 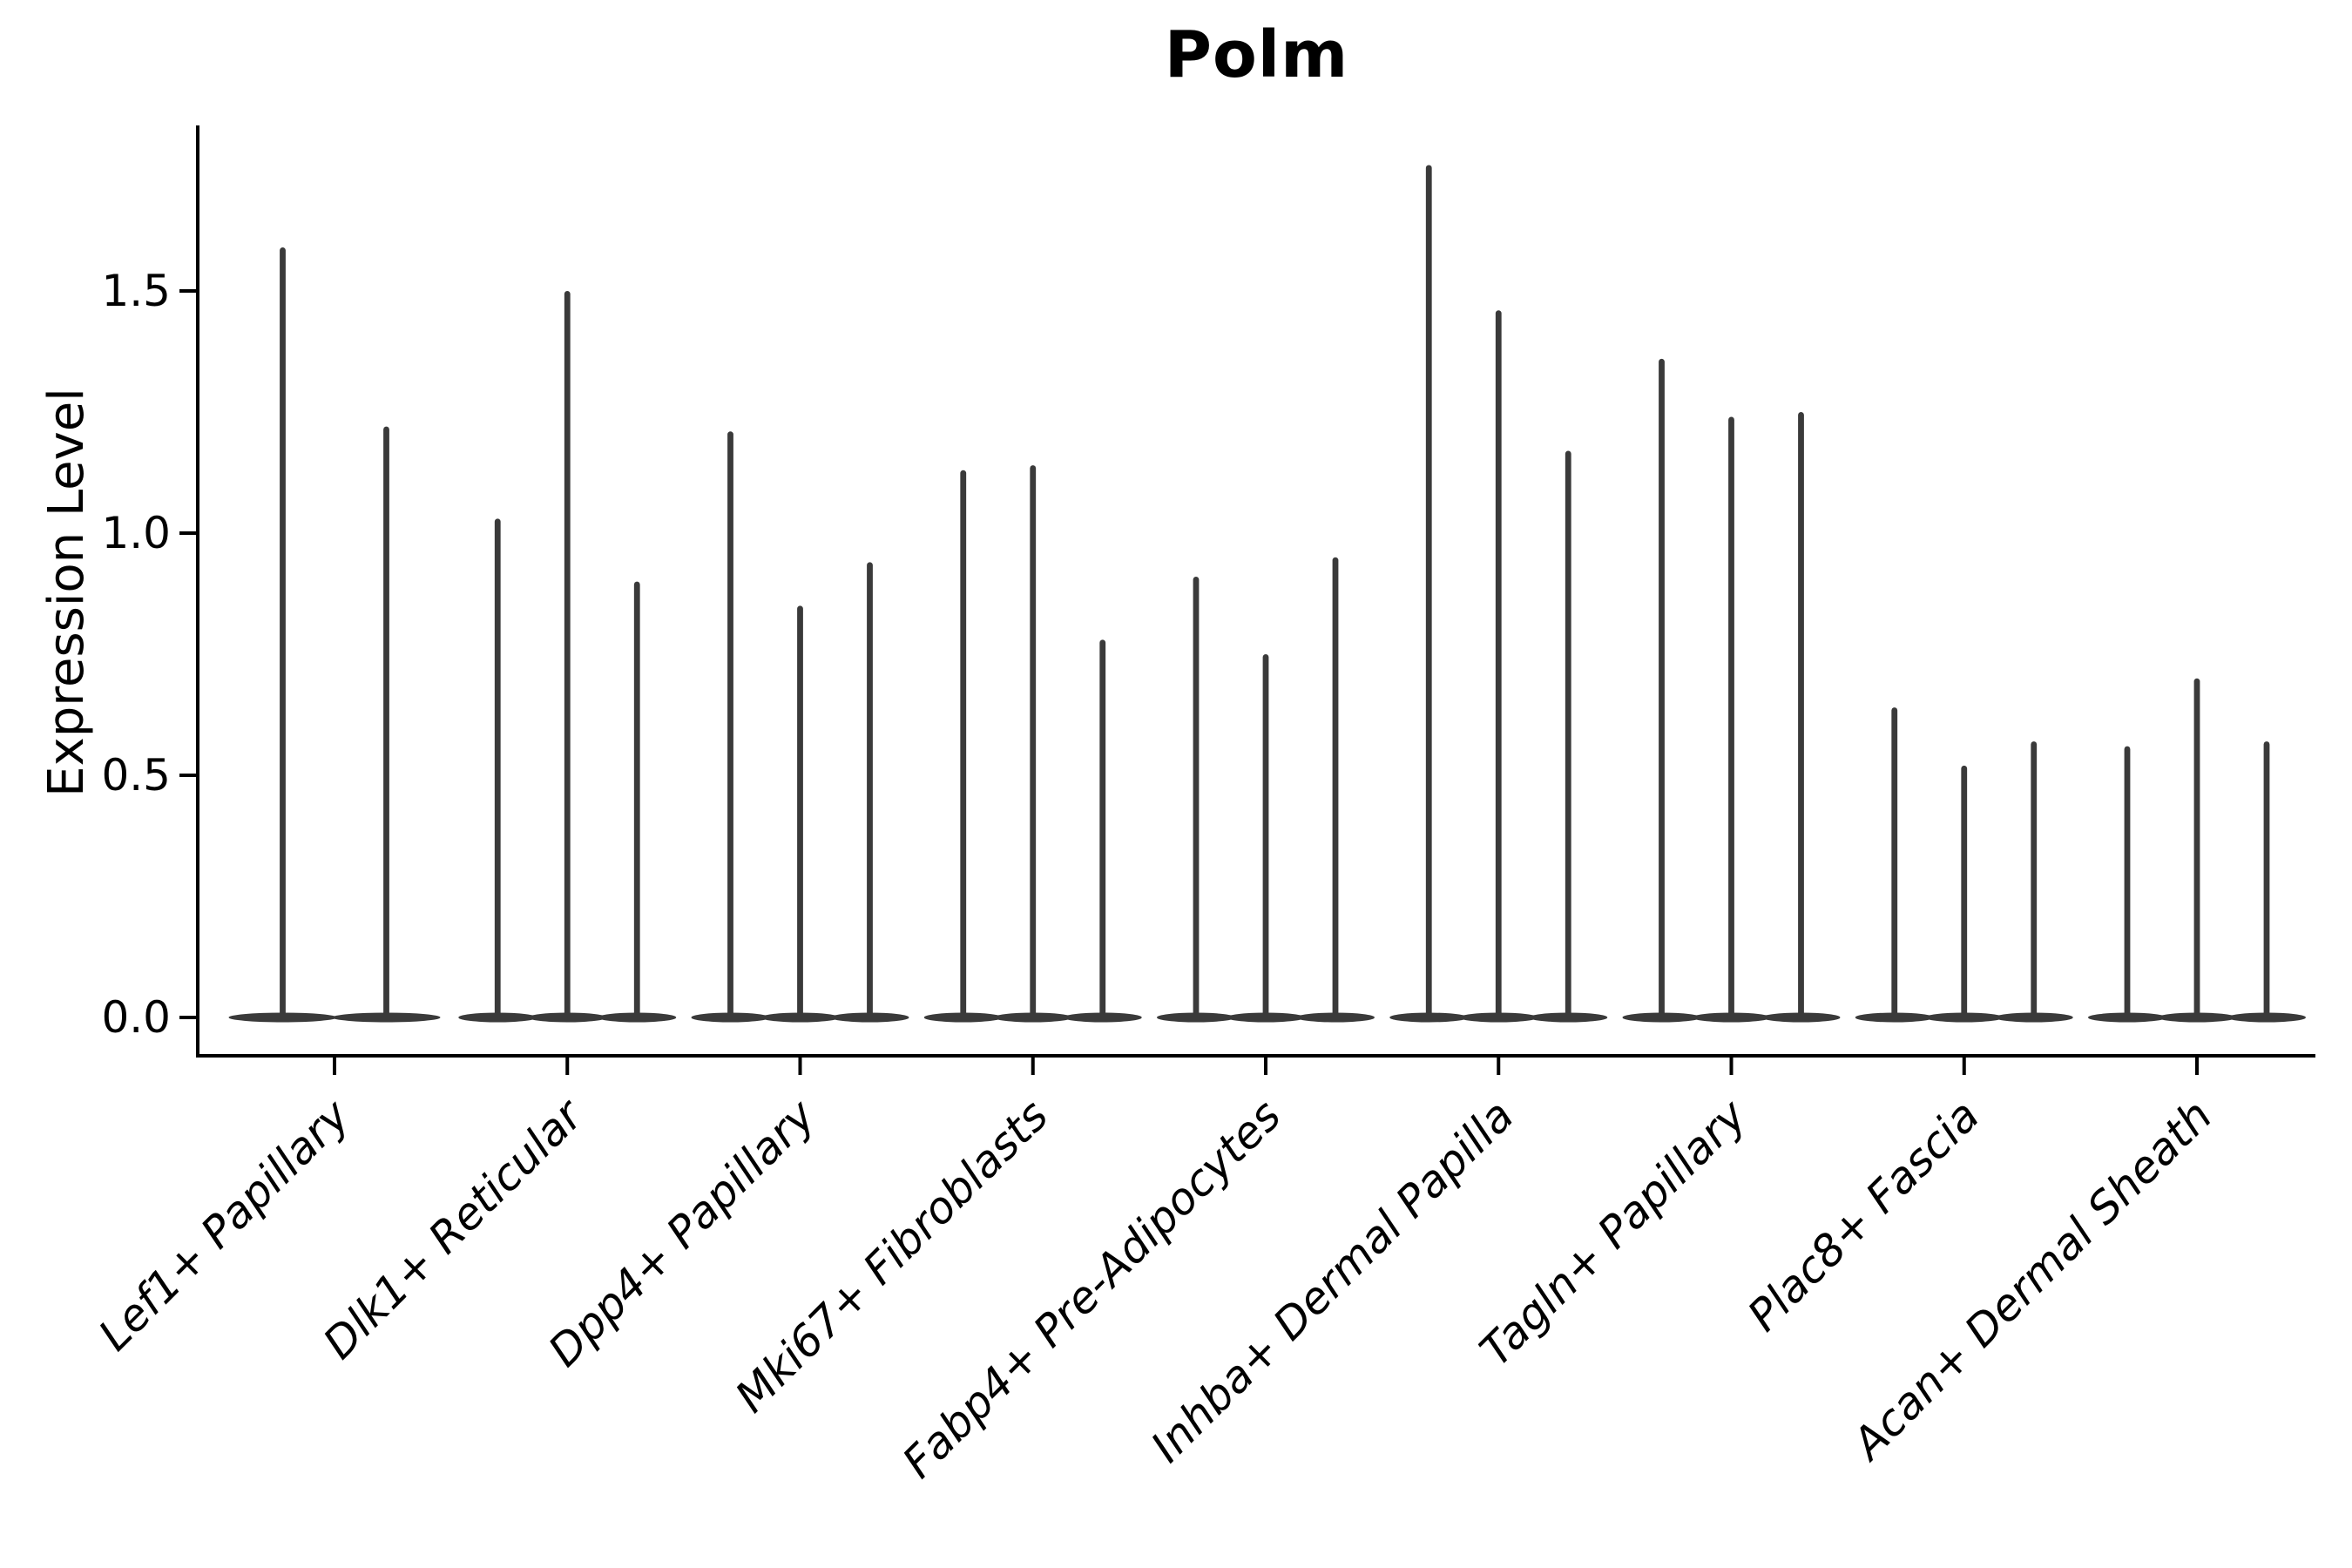 What do you see at coordinates (136, 533) in the screenshot?
I see `y-tick-label: 1.0` at bounding box center [136, 533].